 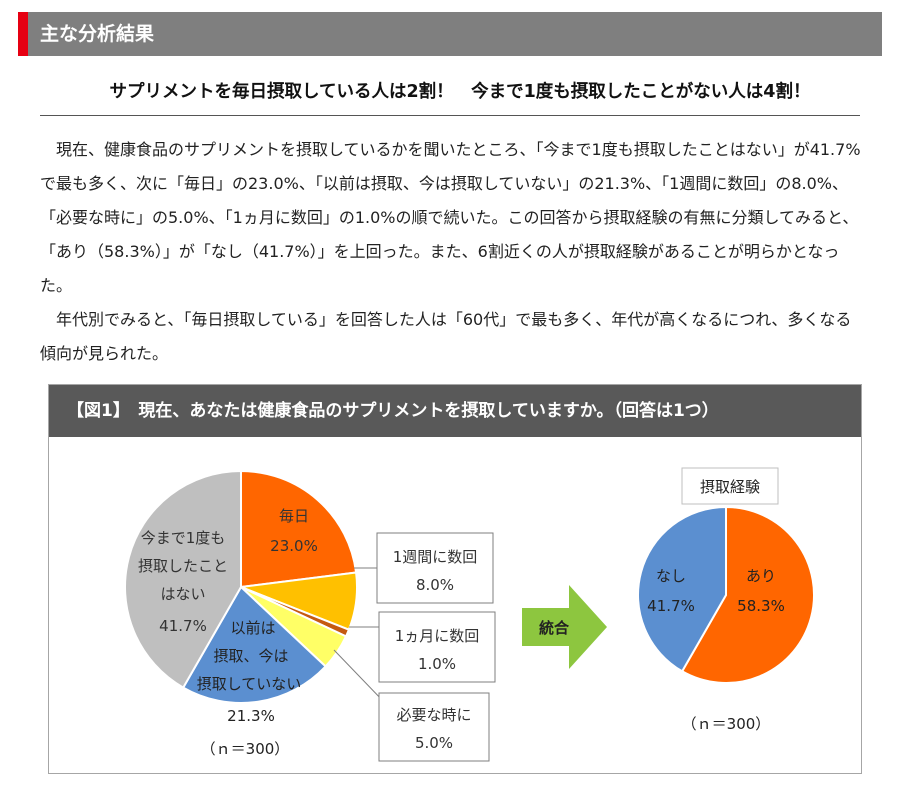 What do you see at coordinates (294, 546) in the screenshot?
I see `slice-value-daily: 23.0%` at bounding box center [294, 546].